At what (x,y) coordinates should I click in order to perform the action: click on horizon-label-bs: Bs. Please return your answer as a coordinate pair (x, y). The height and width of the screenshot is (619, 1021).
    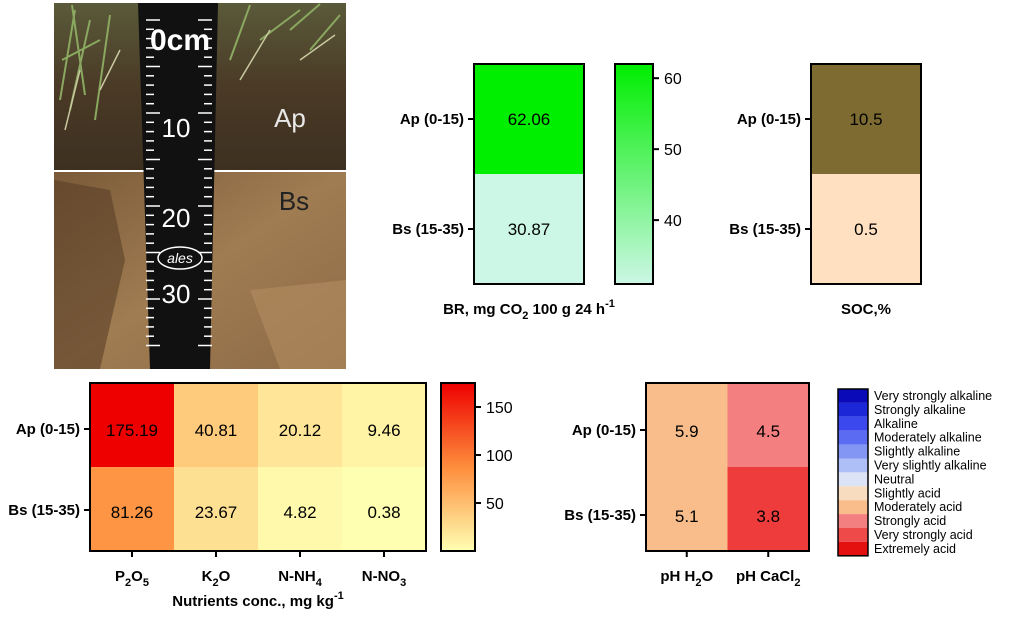
    Looking at the image, I should click on (294, 201).